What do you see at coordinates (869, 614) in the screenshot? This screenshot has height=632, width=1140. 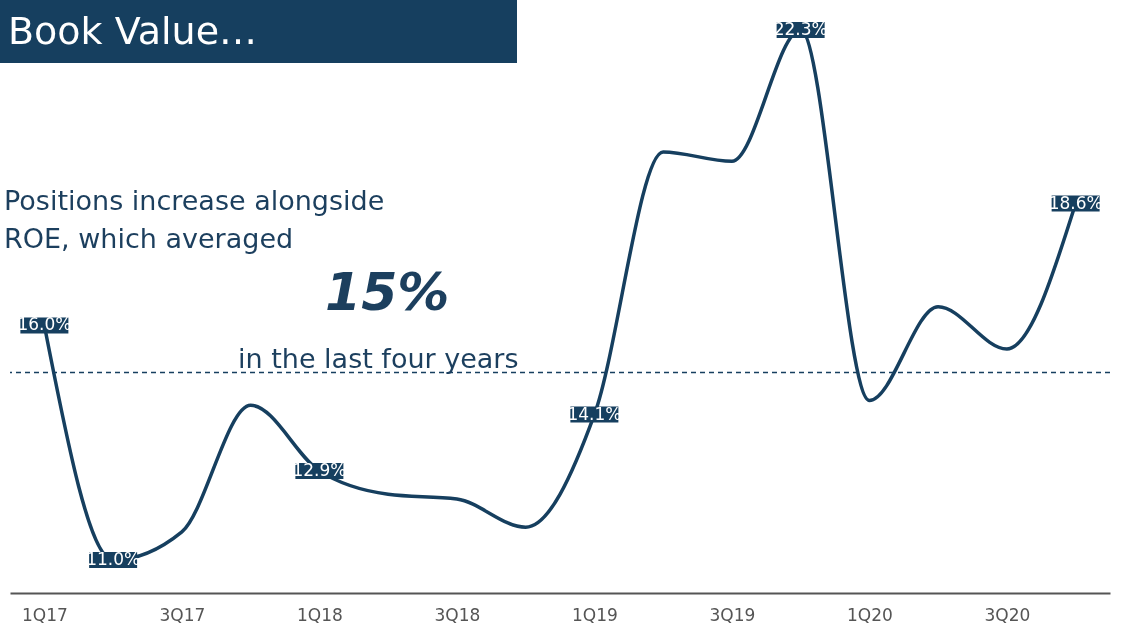 I see `x-tick-label: 1Q20` at bounding box center [869, 614].